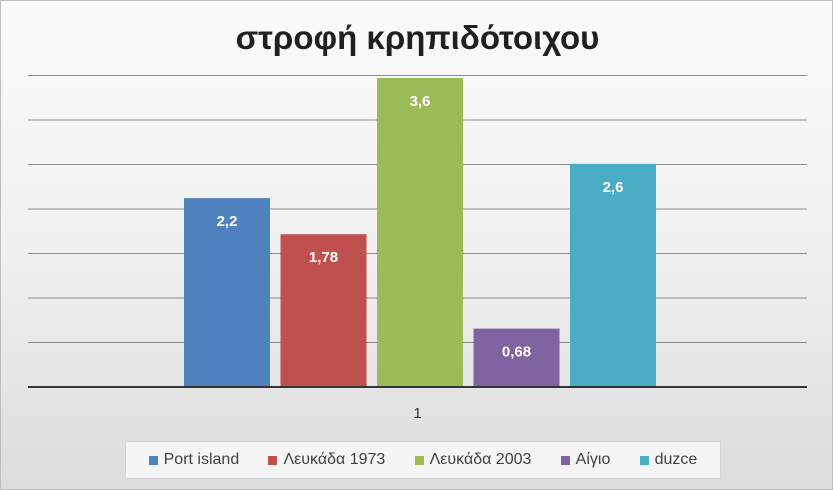 This screenshot has height=490, width=833. I want to click on legend-item: Αίγιο, so click(585, 460).